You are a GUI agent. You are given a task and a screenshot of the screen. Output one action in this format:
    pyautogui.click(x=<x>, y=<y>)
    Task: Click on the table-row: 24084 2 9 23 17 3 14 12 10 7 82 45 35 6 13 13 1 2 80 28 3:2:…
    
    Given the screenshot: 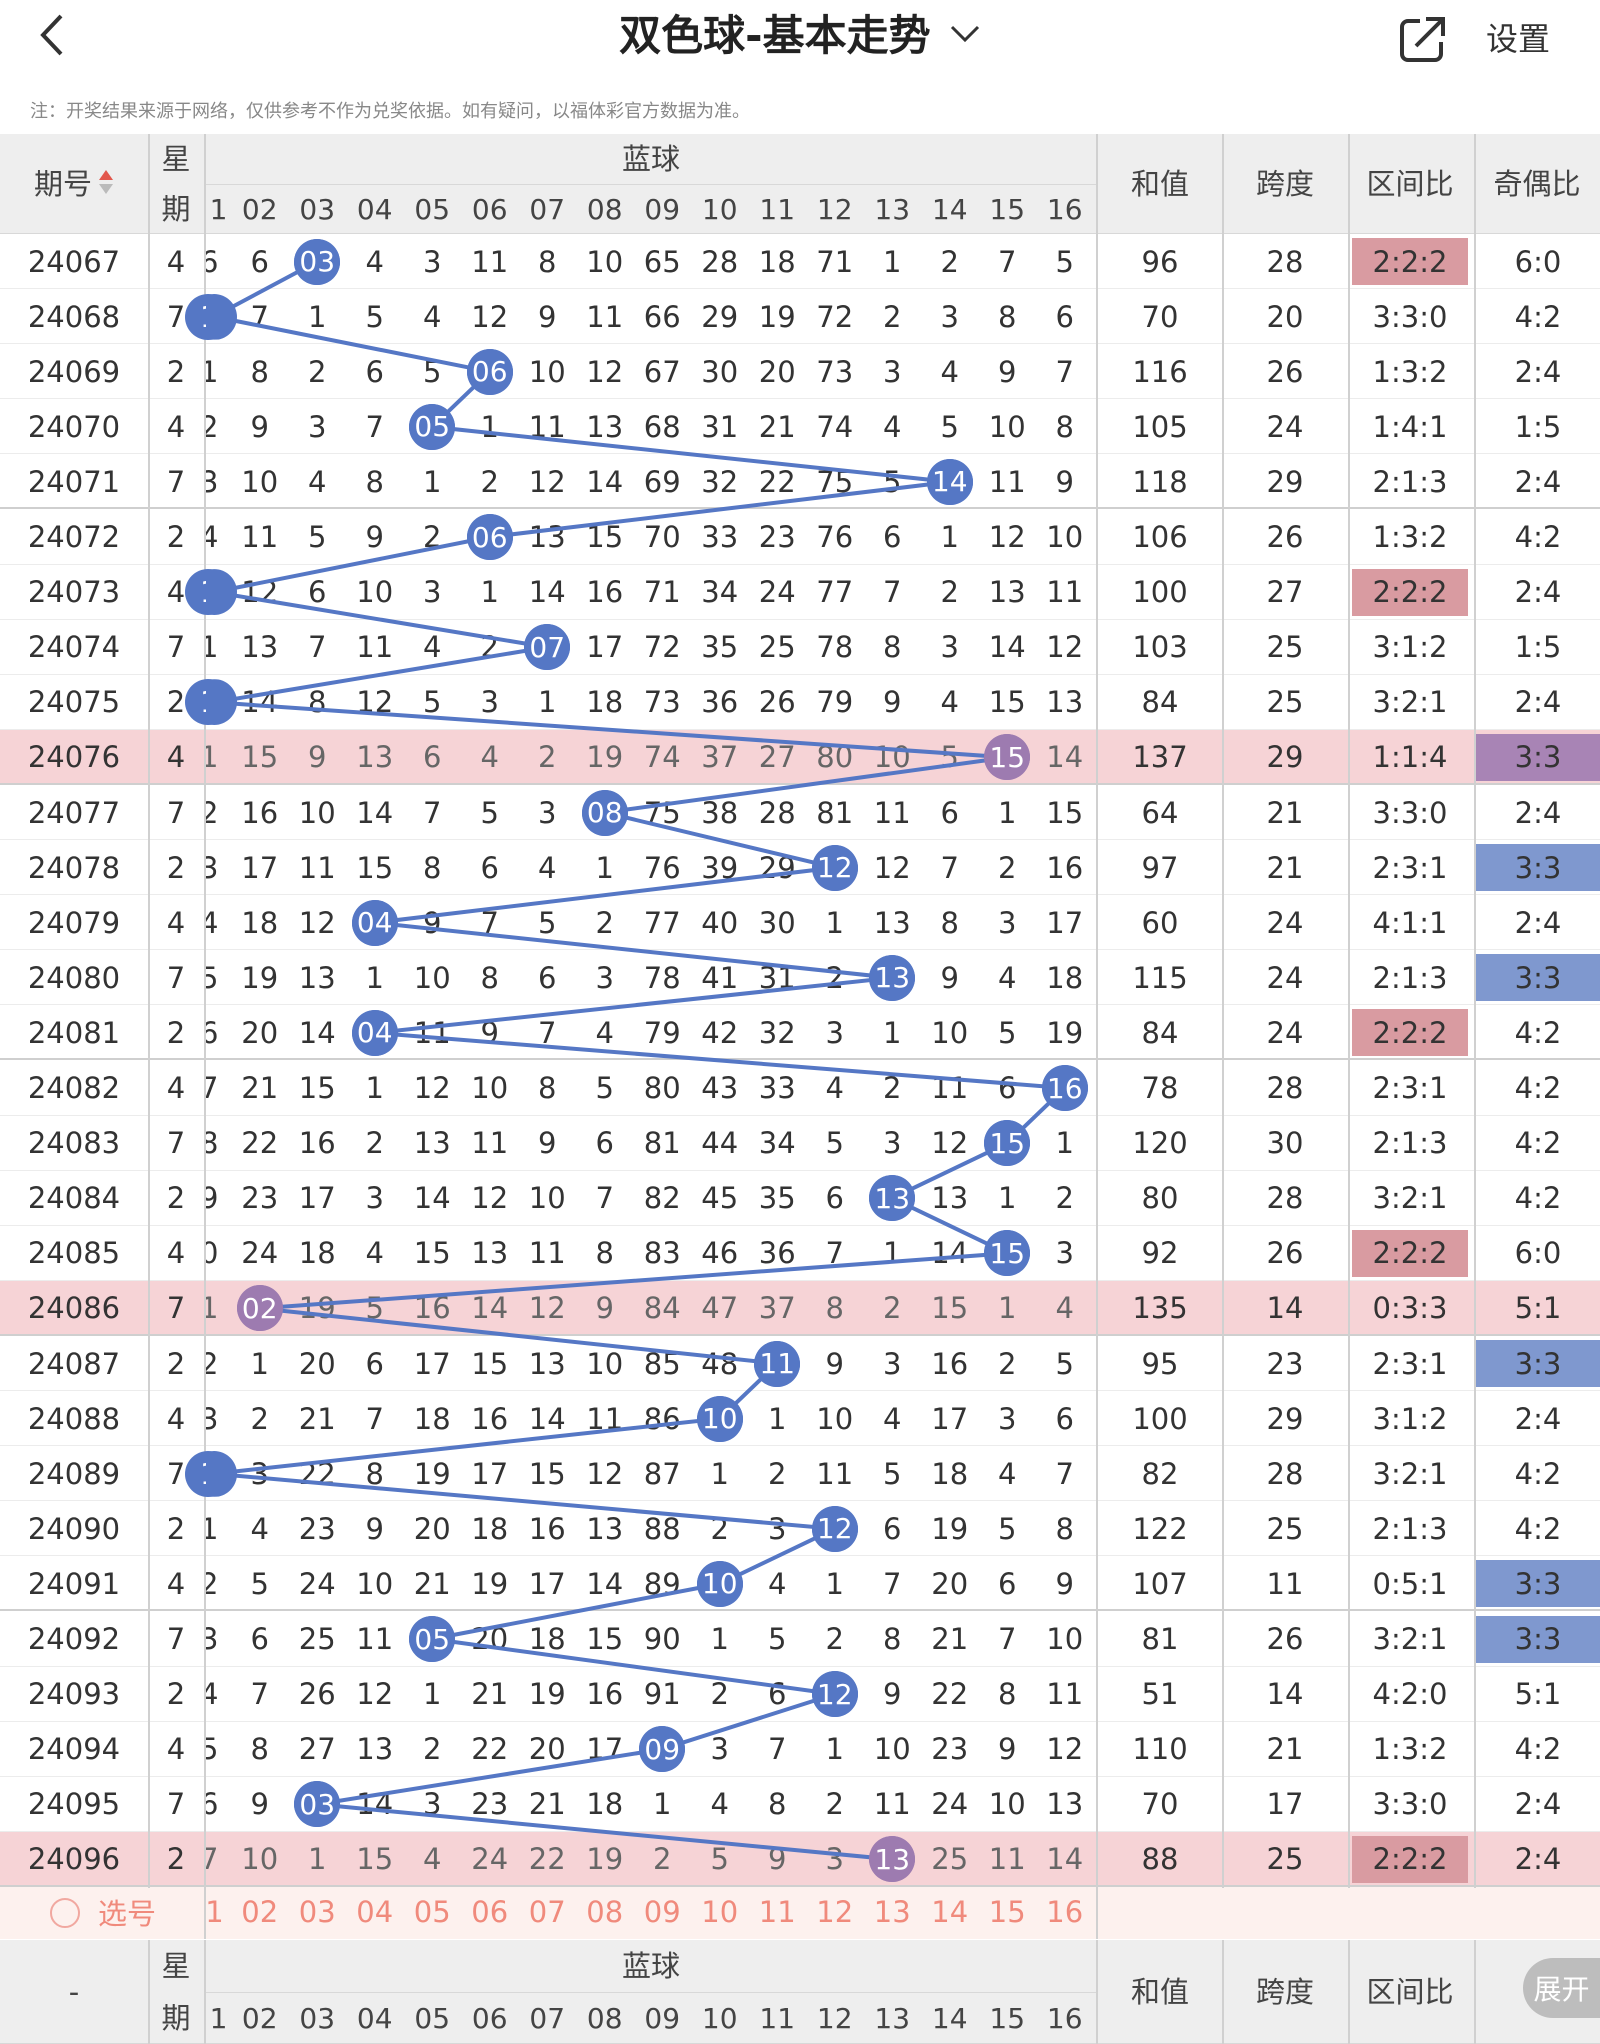 What is the action you would take?
    pyautogui.click(x=800, y=1198)
    